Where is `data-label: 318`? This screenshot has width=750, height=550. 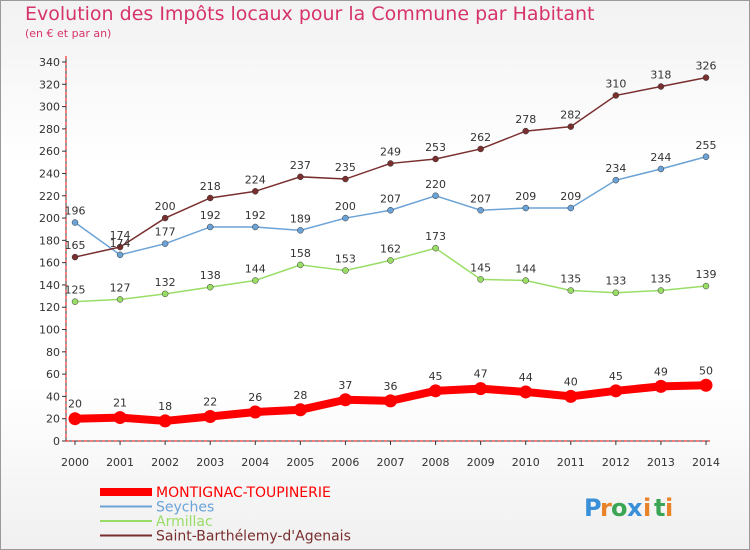 data-label: 318 is located at coordinates (660, 75).